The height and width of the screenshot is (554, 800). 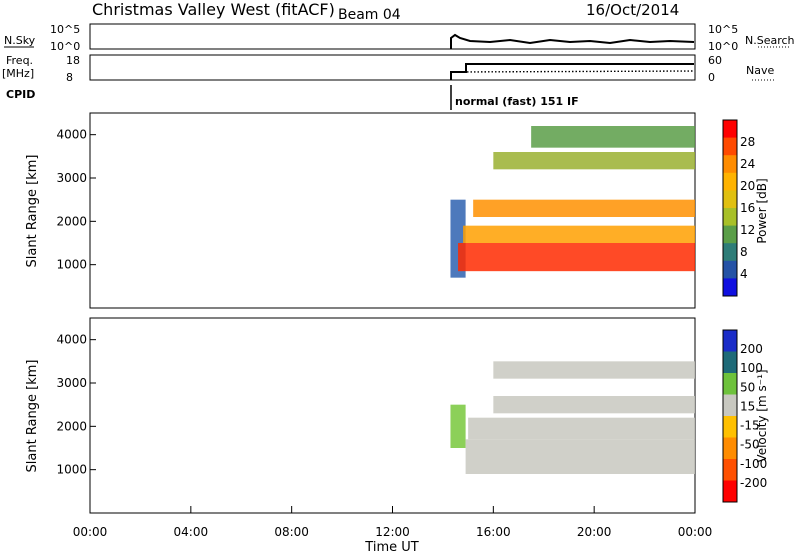 I want to click on cpid-text: normal (fast) 151 IF, so click(x=517, y=101).